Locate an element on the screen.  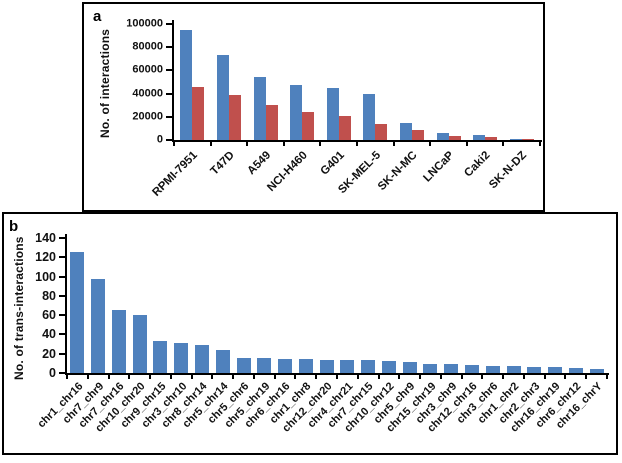
bar-chr4_chr21 is located at coordinates (347, 366).